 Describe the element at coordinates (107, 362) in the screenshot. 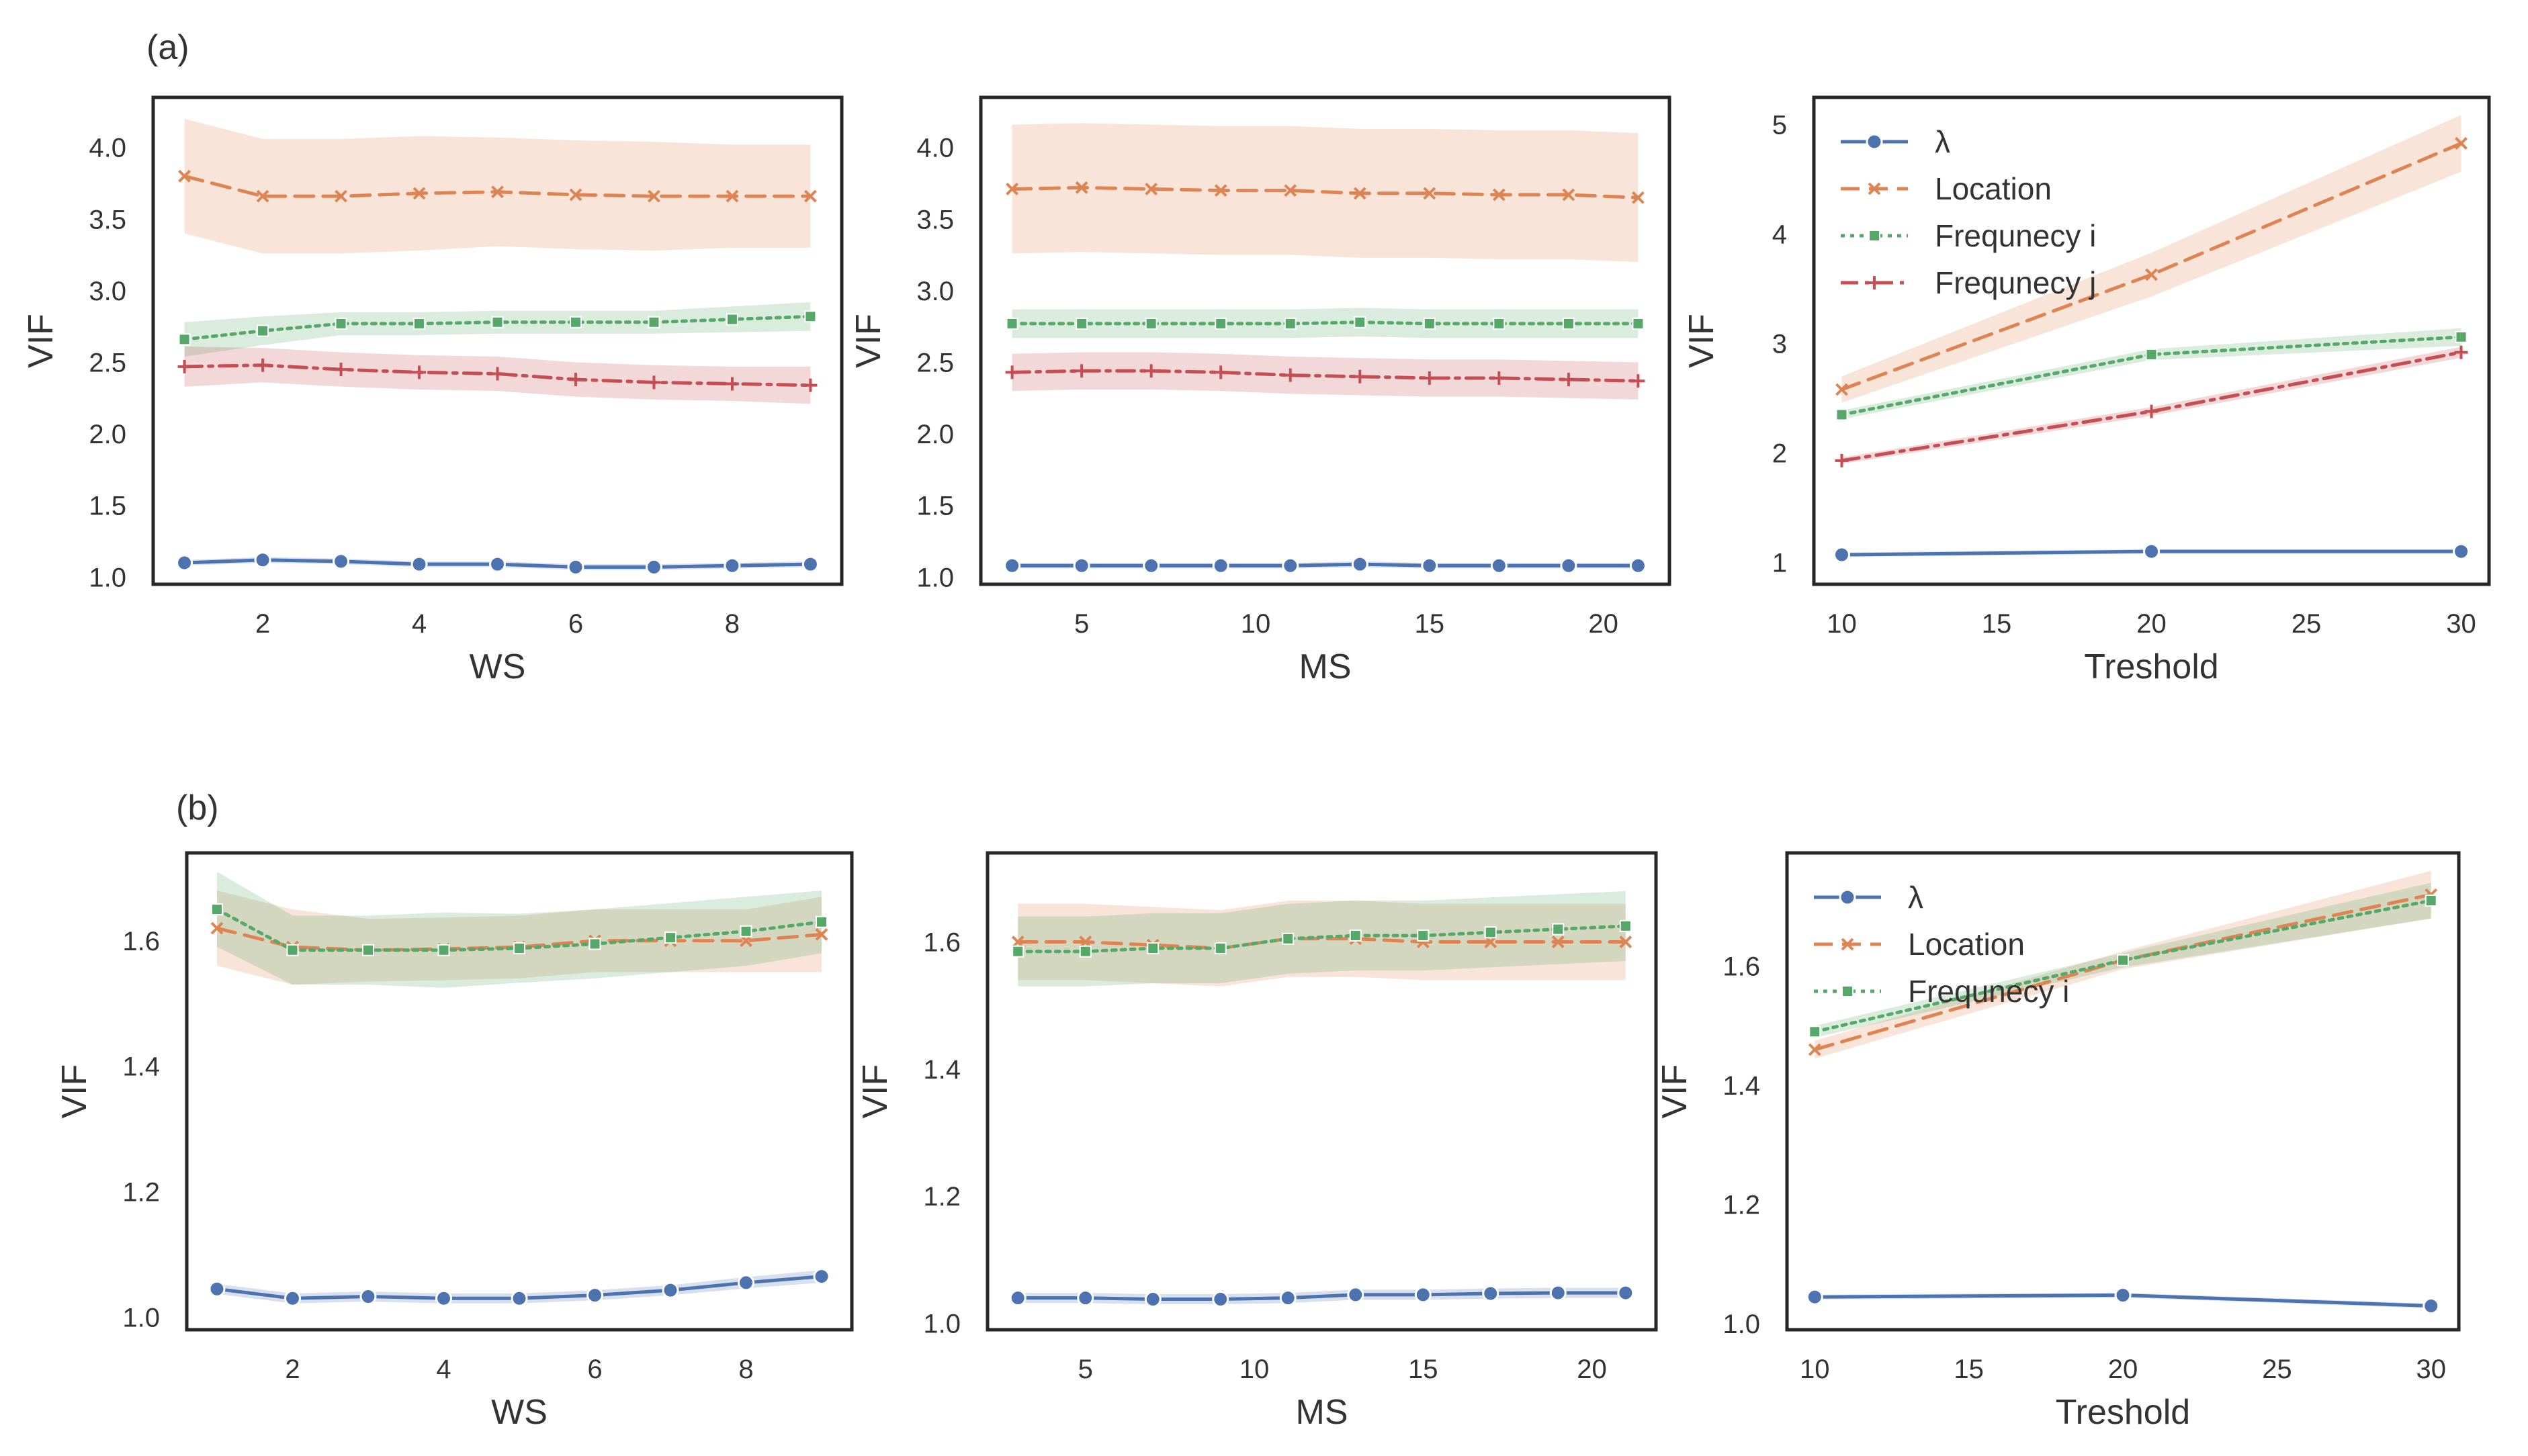

I see `y-tick-label: 2.5` at that location.